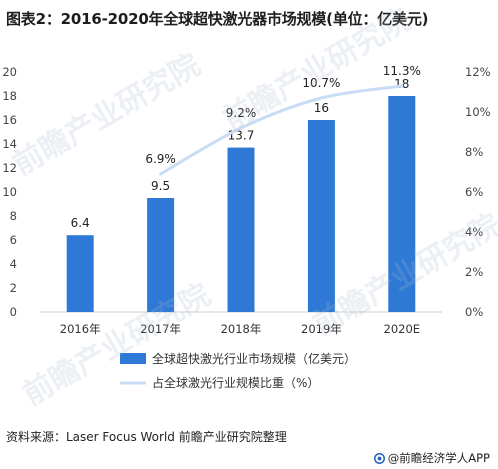 The image size is (498, 469). What do you see at coordinates (402, 71) in the screenshot?
I see `line-data-label: 11.3%` at bounding box center [402, 71].